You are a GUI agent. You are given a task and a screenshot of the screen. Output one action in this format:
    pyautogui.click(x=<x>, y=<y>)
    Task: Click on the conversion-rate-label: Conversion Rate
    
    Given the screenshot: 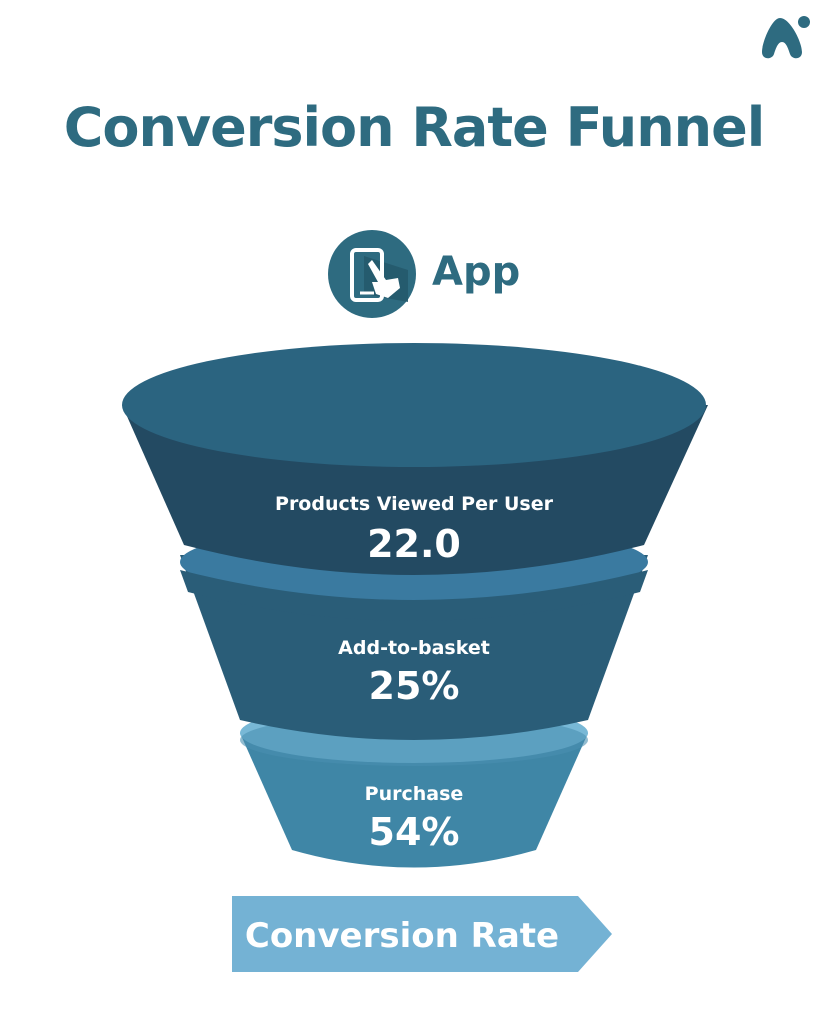 What is the action you would take?
    pyautogui.click(x=402, y=936)
    